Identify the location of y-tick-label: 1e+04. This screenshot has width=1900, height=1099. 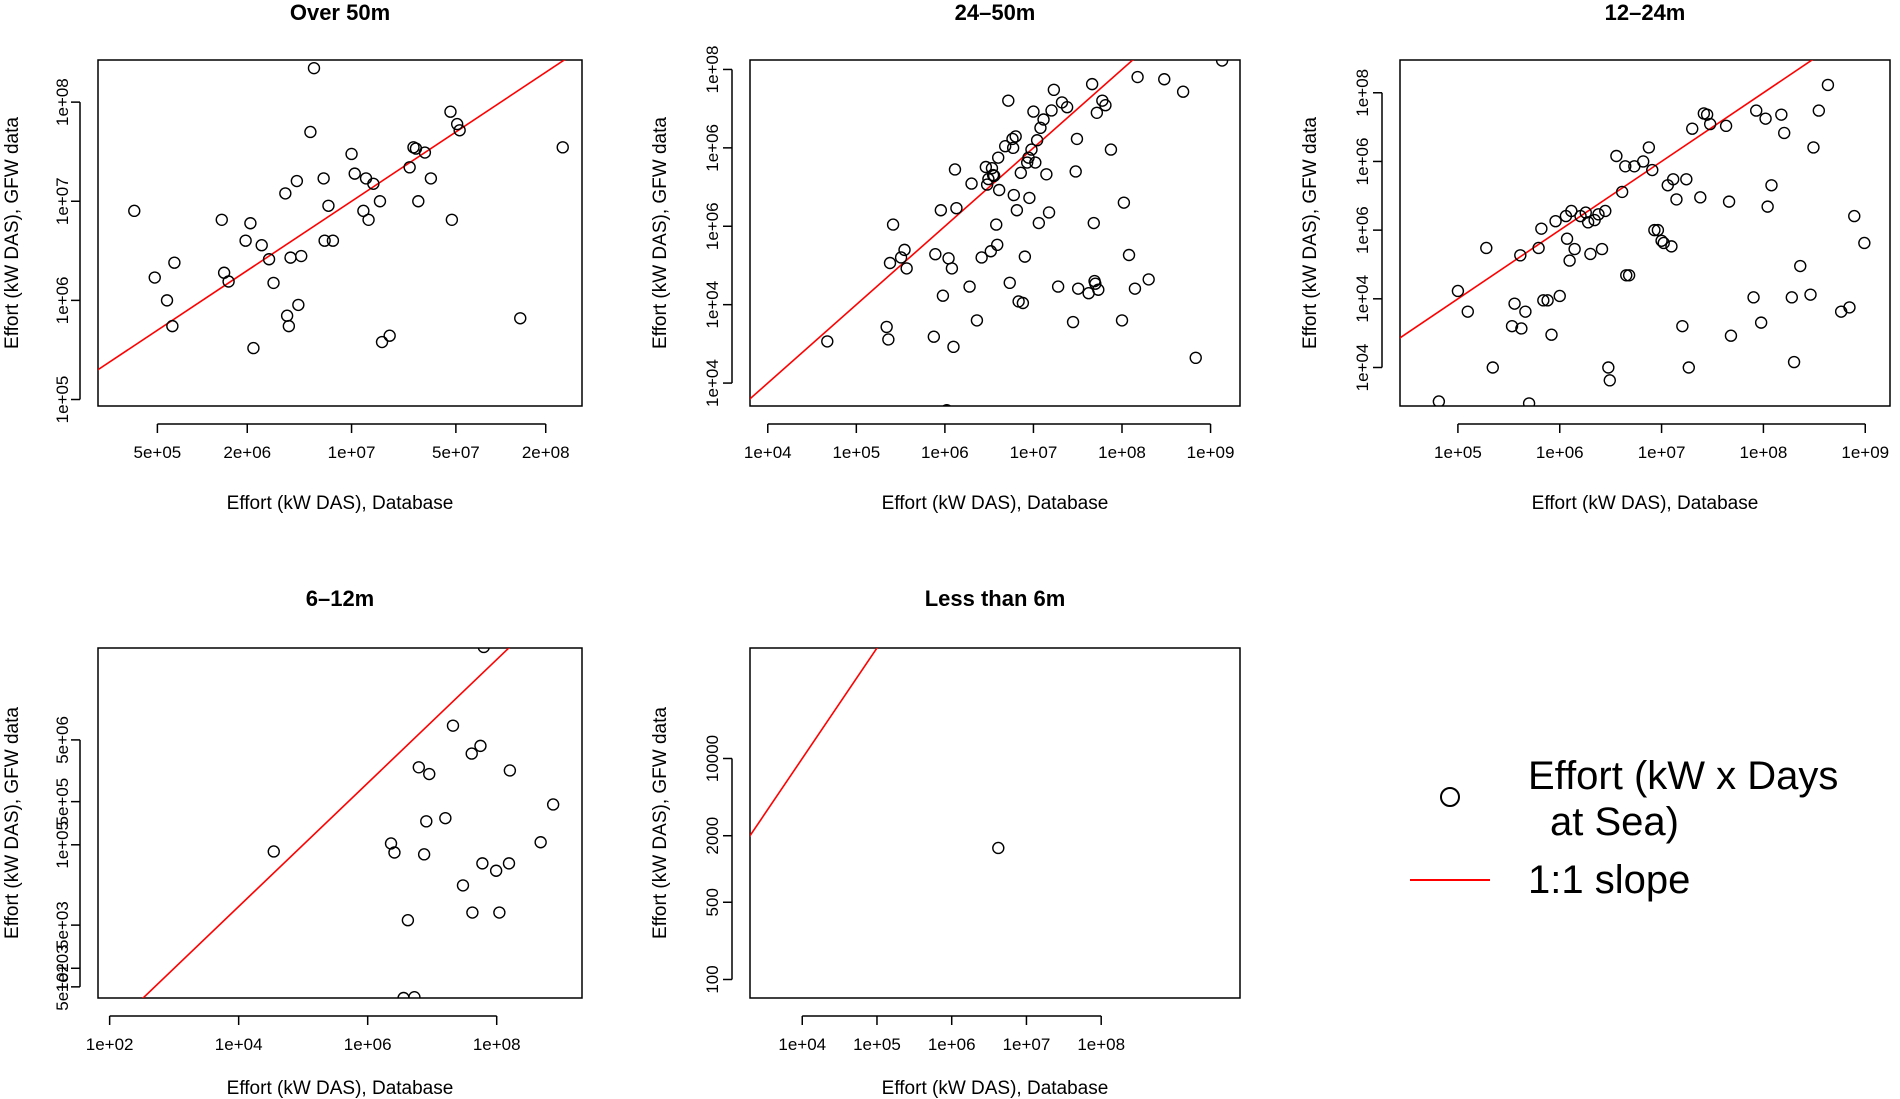
(712, 383).